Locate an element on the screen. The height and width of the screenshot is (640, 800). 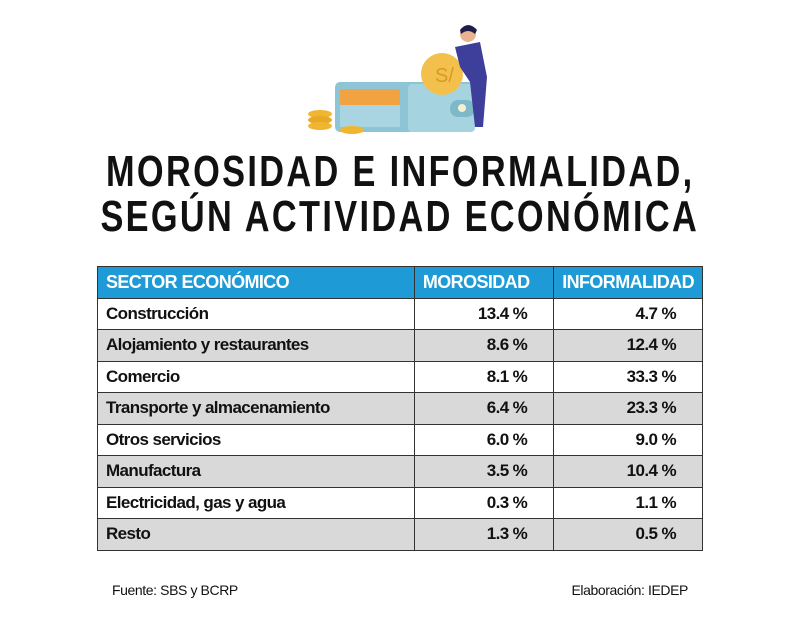
source-note: Fuente: SBS y BCRP is located at coordinates (175, 590).